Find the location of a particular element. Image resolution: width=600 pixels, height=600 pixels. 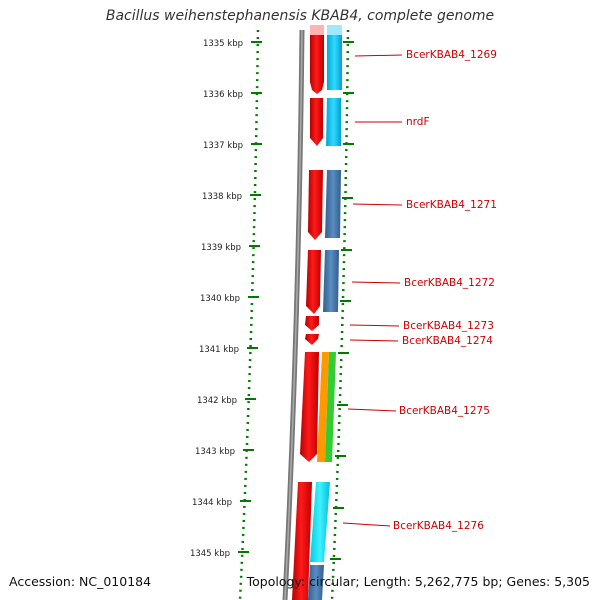

gene-1269-arrow is located at coordinates (317, 59).